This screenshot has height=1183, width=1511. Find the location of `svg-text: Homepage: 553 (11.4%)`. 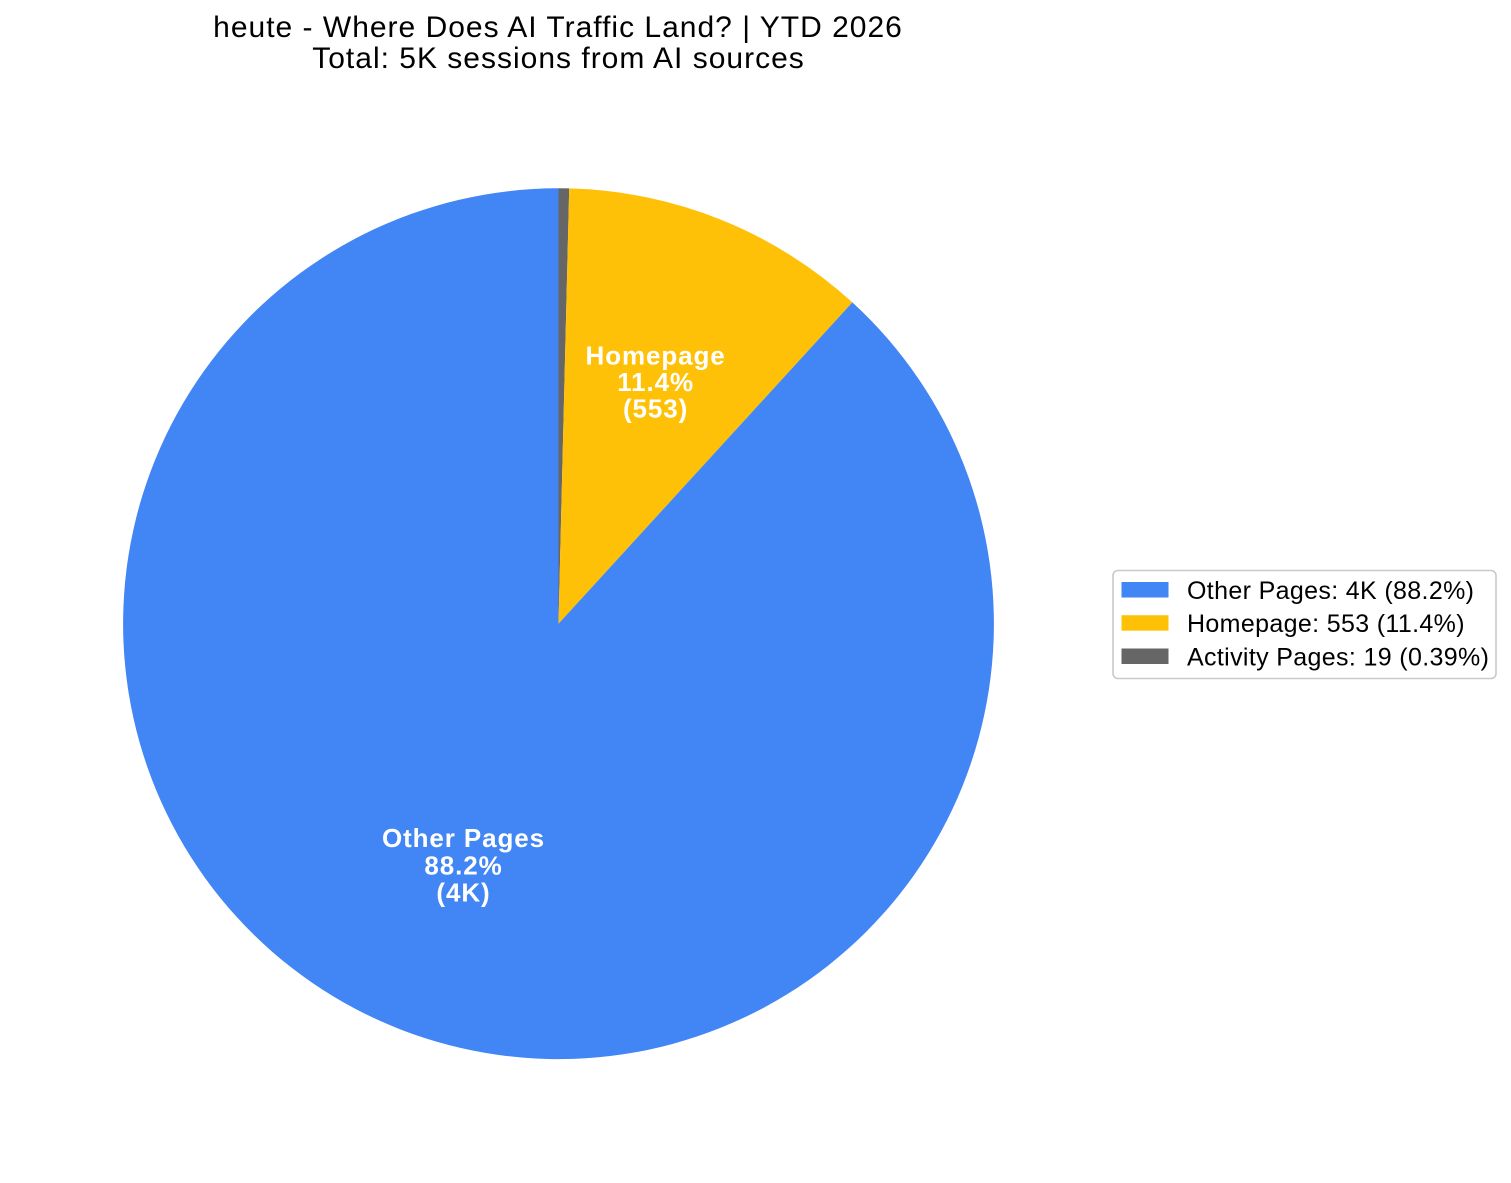

svg-text: Homepage: 553 (11.4%) is located at coordinates (1326, 624).